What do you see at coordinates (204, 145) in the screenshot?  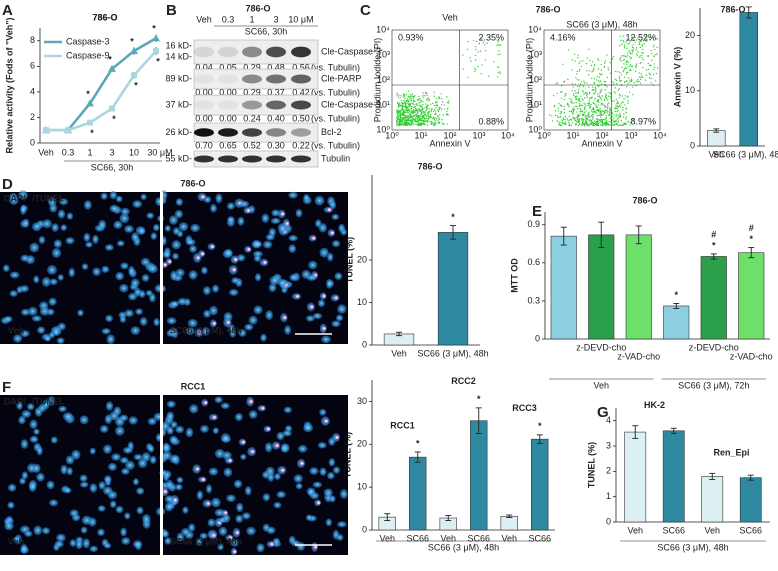 I see `quant-value: 0.70` at bounding box center [204, 145].